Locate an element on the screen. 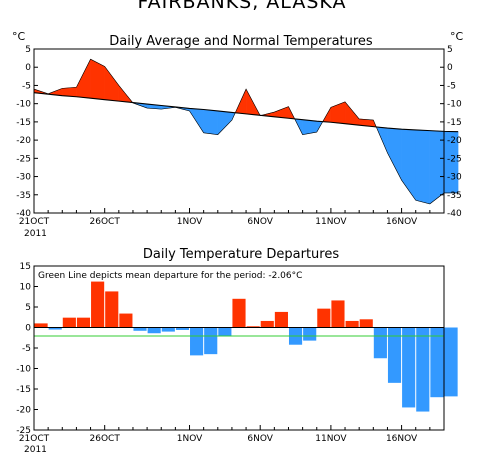 The width and height of the screenshot is (484, 454). page-title: FAIRBANKS, ALASKA is located at coordinates (242, 6).